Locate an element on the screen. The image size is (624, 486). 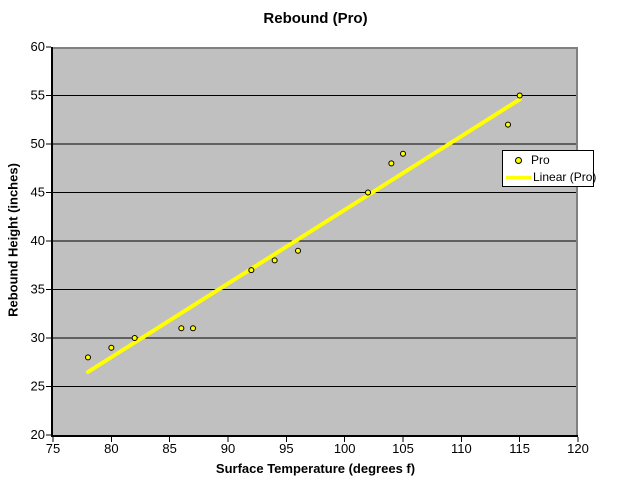
legend: Pro Linear (Pro) is located at coordinates (549, 168).